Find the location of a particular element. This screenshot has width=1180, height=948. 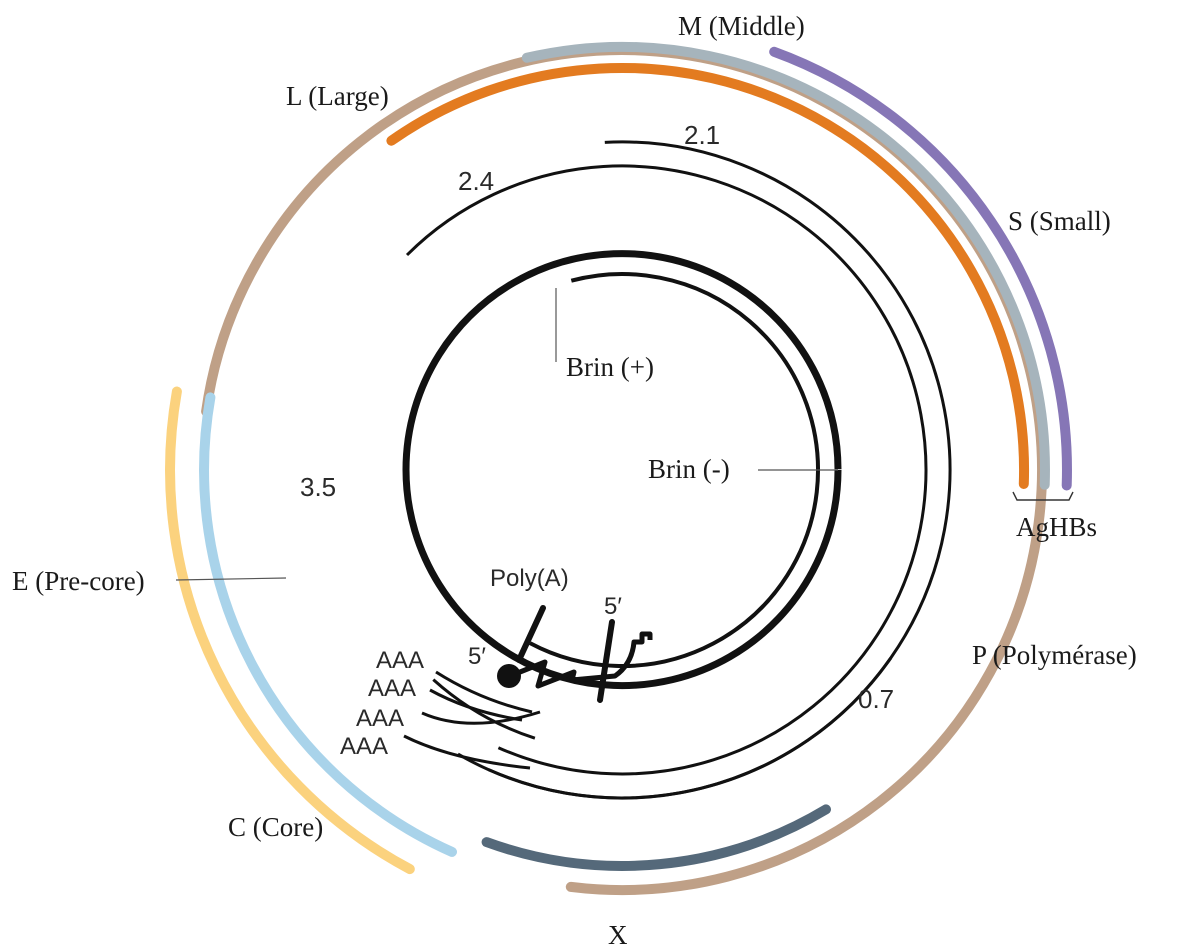

precore-pointer is located at coordinates (231, 579).